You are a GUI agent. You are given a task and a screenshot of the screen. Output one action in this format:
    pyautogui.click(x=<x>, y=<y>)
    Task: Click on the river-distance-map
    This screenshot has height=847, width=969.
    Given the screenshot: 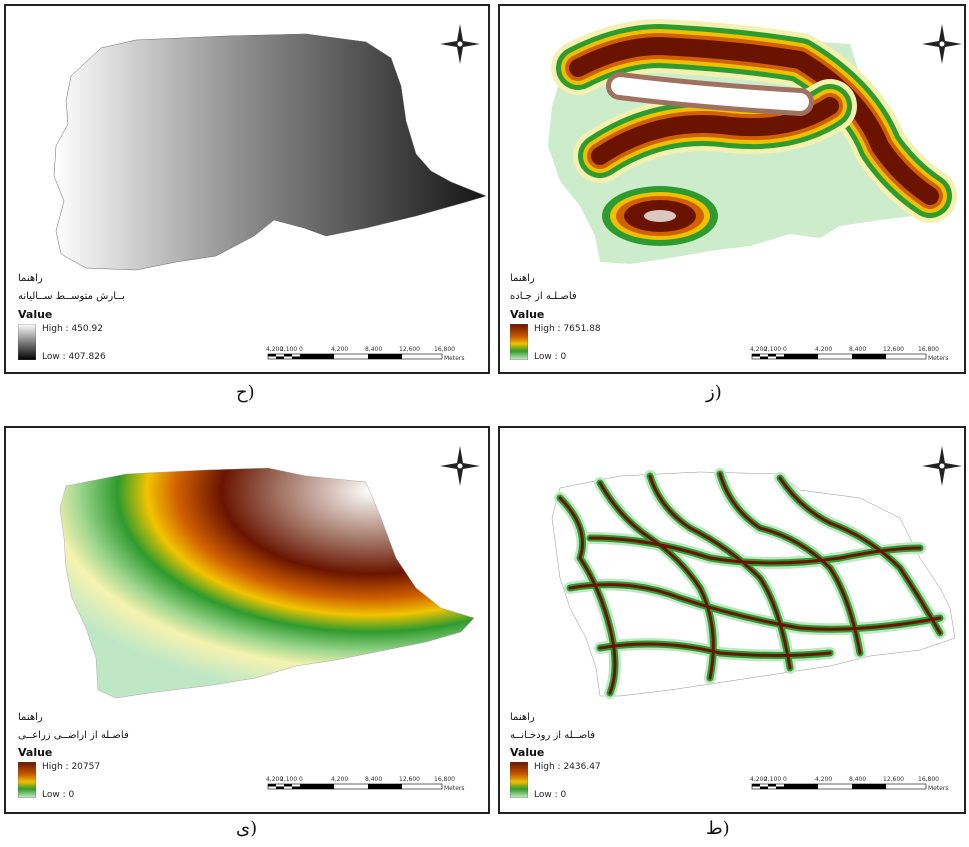 What is the action you would take?
    pyautogui.click(x=753, y=583)
    